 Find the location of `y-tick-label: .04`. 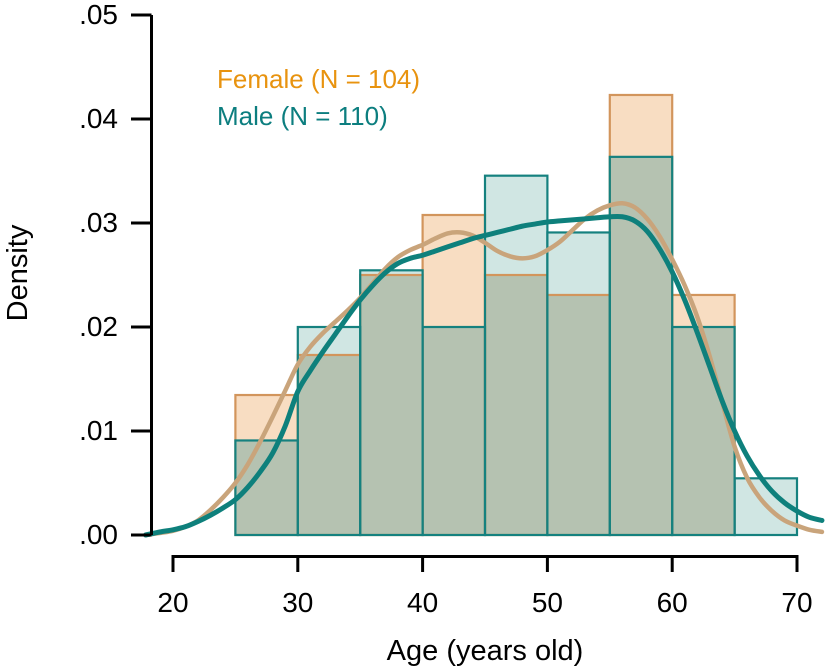

y-tick-label: .04 is located at coordinates (98, 118).